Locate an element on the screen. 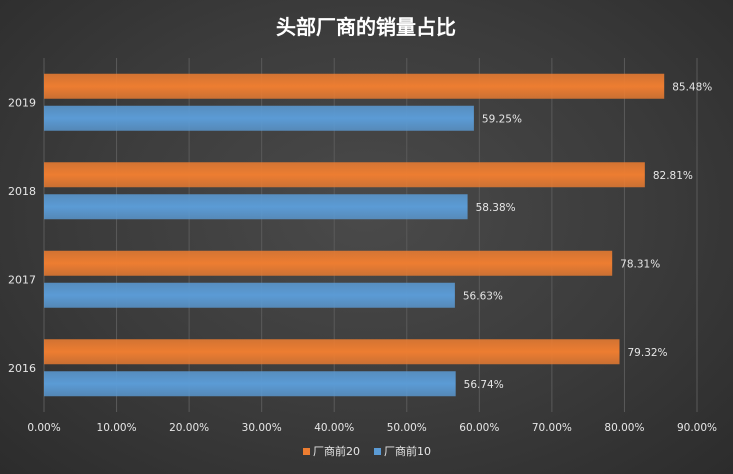 This screenshot has width=733, height=474. data-label: 56.74% is located at coordinates (484, 385).